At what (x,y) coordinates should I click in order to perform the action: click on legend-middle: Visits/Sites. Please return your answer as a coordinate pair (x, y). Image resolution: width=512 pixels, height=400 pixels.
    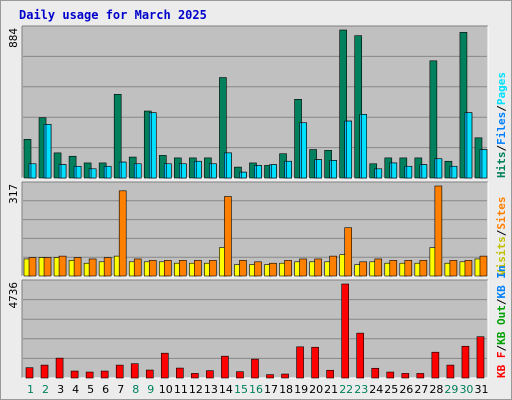
    Looking at the image, I should click on (501, 237).